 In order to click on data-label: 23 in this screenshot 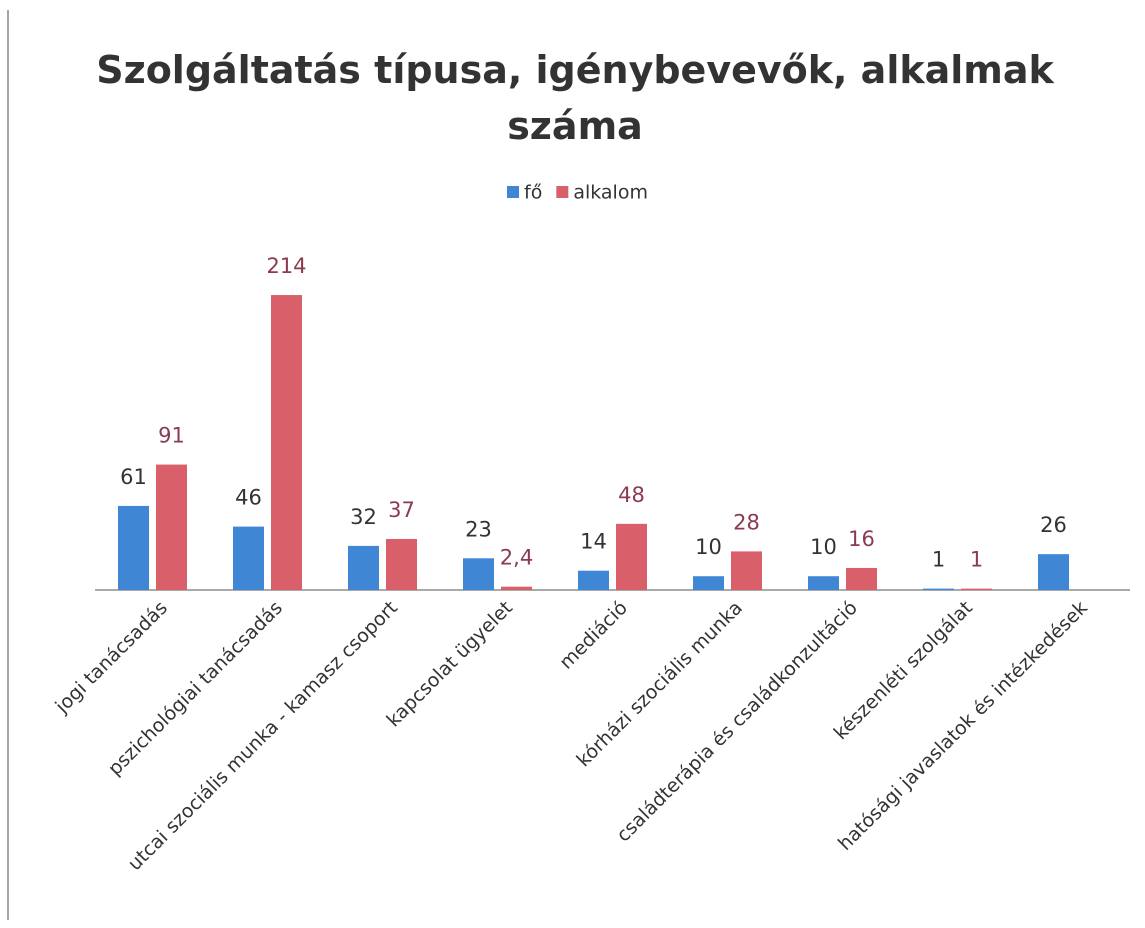, I will do `click(478, 529)`.